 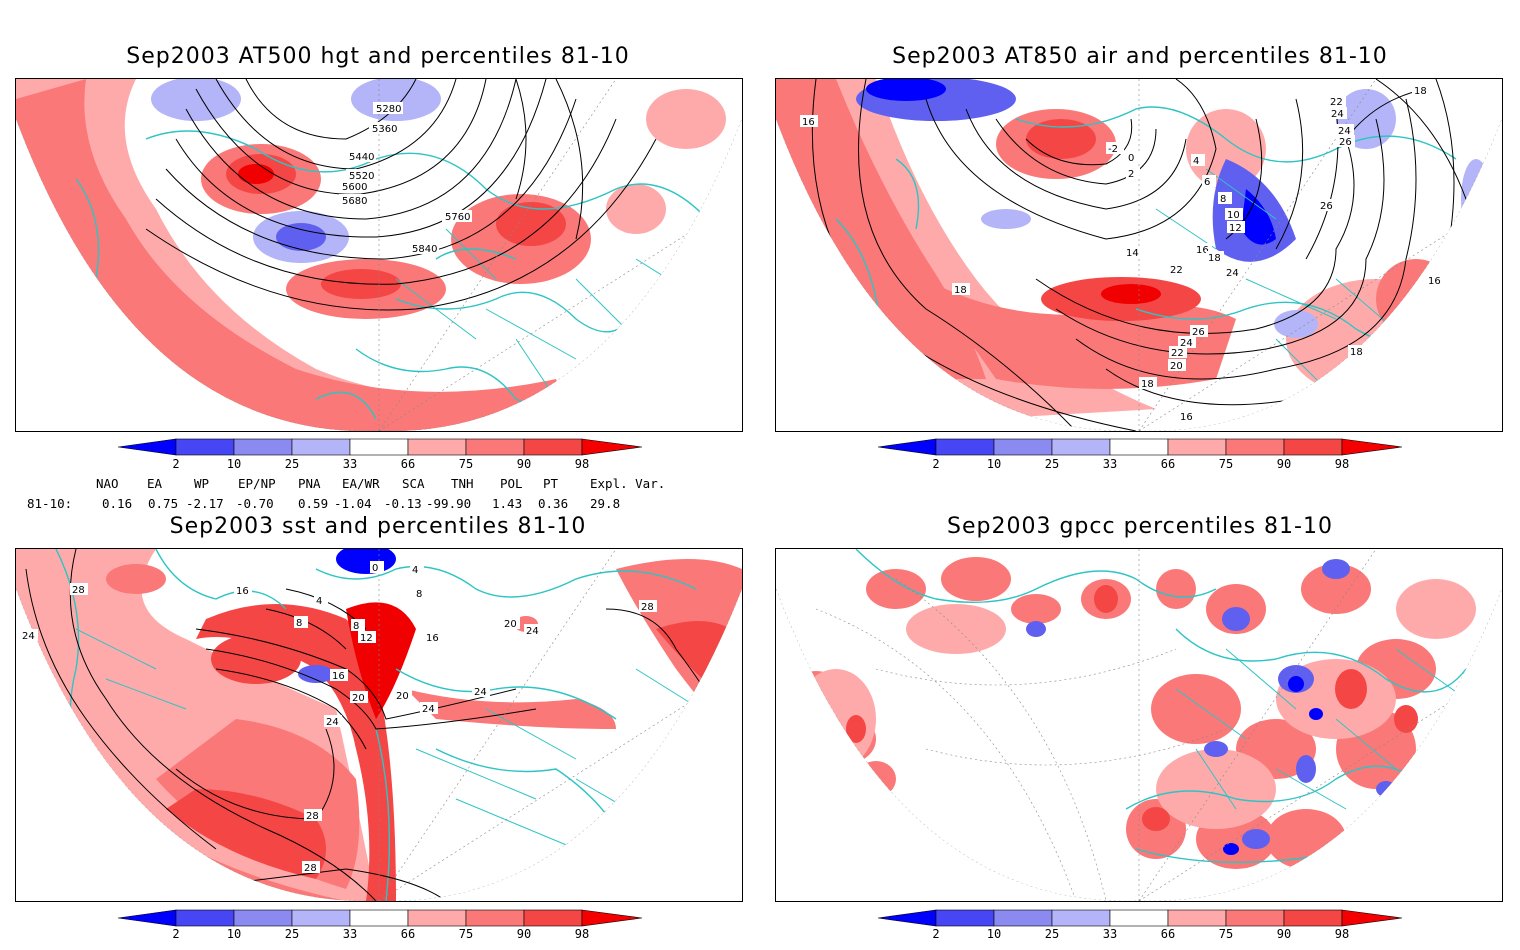 What do you see at coordinates (384, 129) in the screenshot?
I see `contour-label: 5360` at bounding box center [384, 129].